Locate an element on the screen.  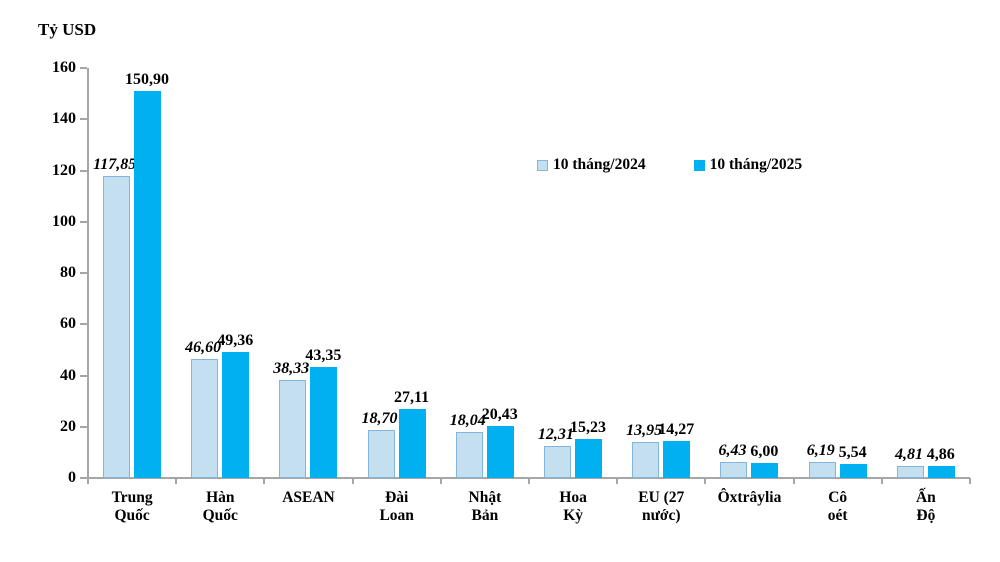
bar-group: 46,60 49,36 Hàn Quốc is located at coordinates (220, 315).